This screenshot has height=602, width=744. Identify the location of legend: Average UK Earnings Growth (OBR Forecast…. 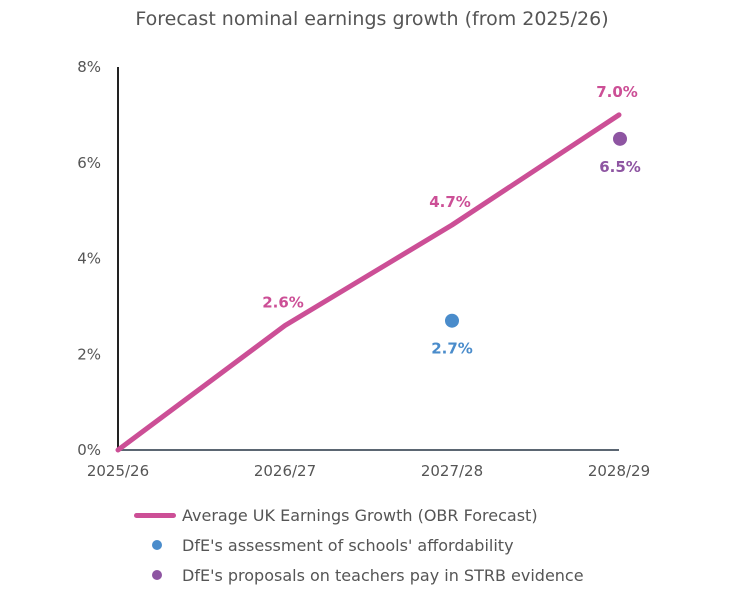
(359, 545).